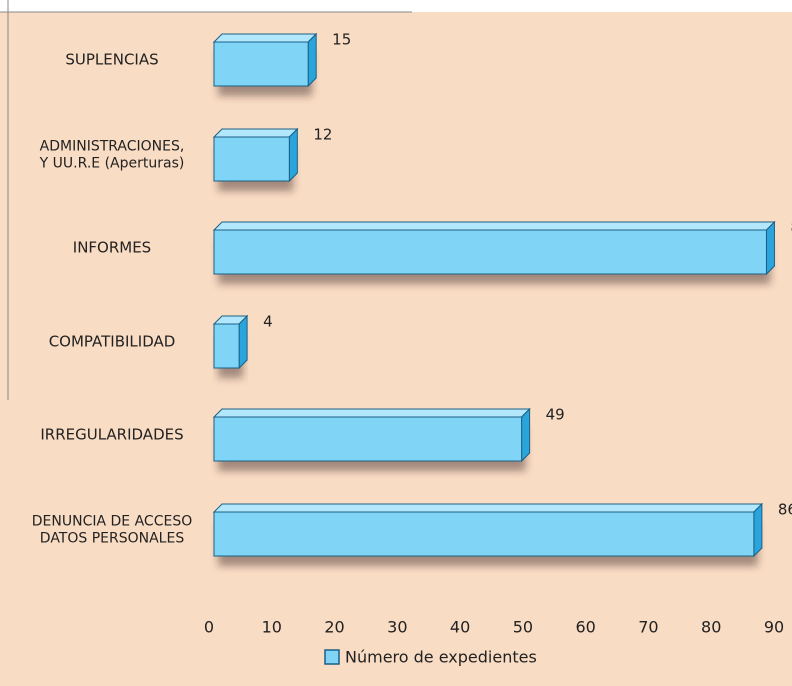 The width and height of the screenshot is (792, 686). I want to click on category-label: ADMINISTRACIONES,, so click(112, 147).